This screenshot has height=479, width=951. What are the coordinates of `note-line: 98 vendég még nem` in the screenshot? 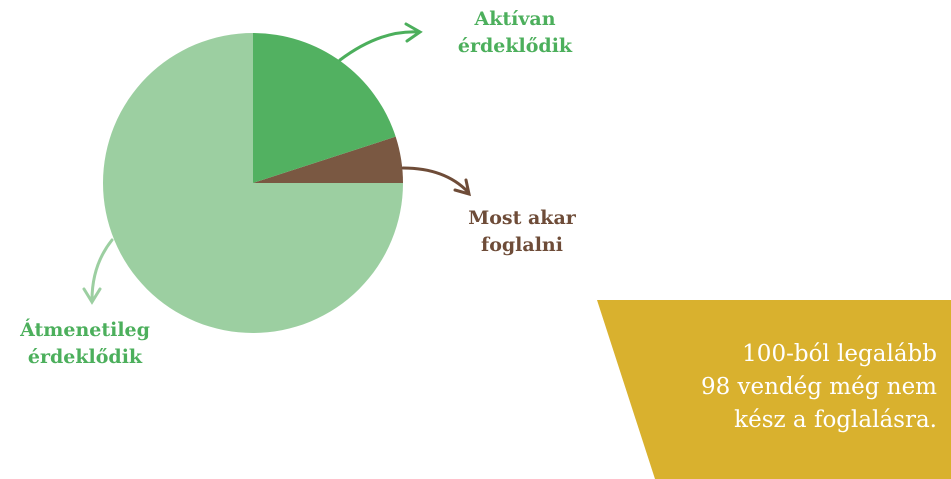 It's located at (818, 387).